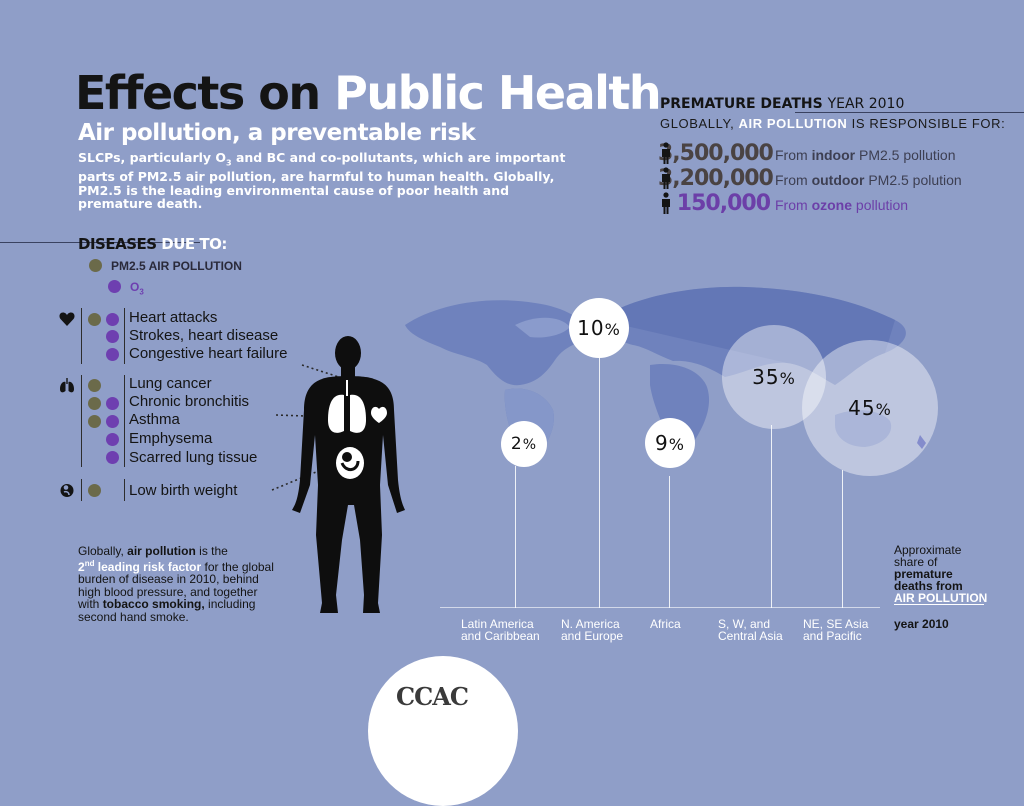  I want to click on bubble-latin-america: 2%, so click(524, 444).